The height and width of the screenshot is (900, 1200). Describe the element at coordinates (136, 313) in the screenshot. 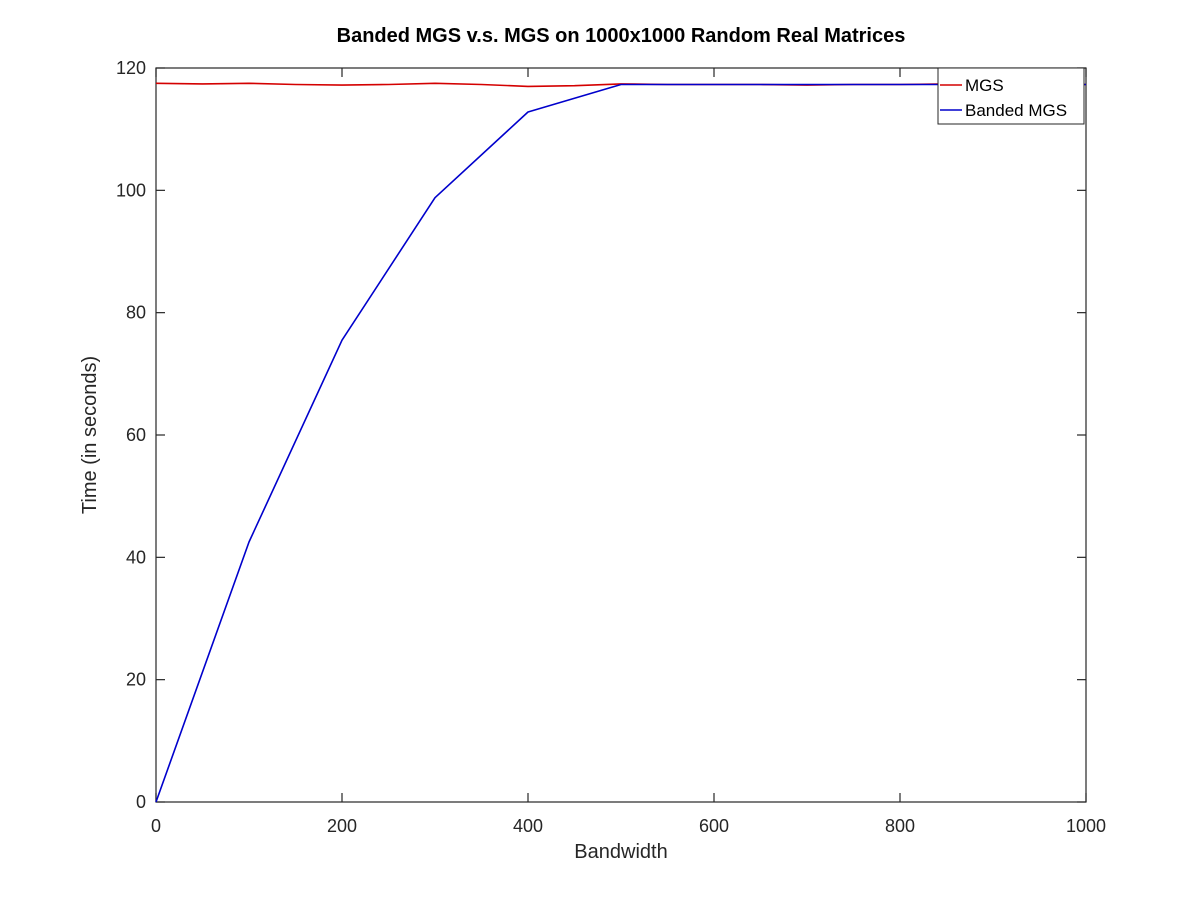

I see `y-tick-label: 80` at that location.